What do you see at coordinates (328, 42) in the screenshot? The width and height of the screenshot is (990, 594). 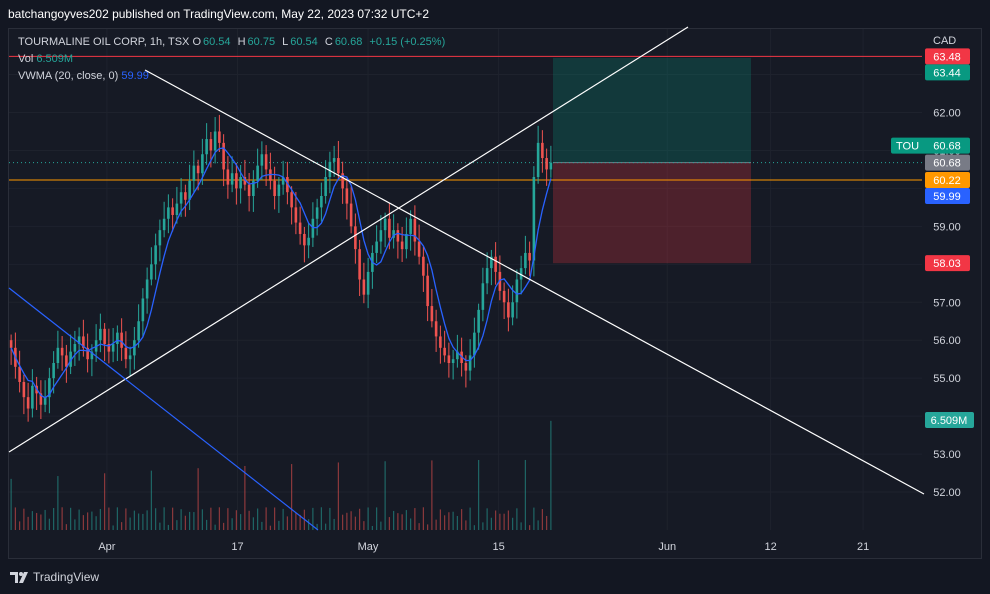 I see `close-key: C` at bounding box center [328, 42].